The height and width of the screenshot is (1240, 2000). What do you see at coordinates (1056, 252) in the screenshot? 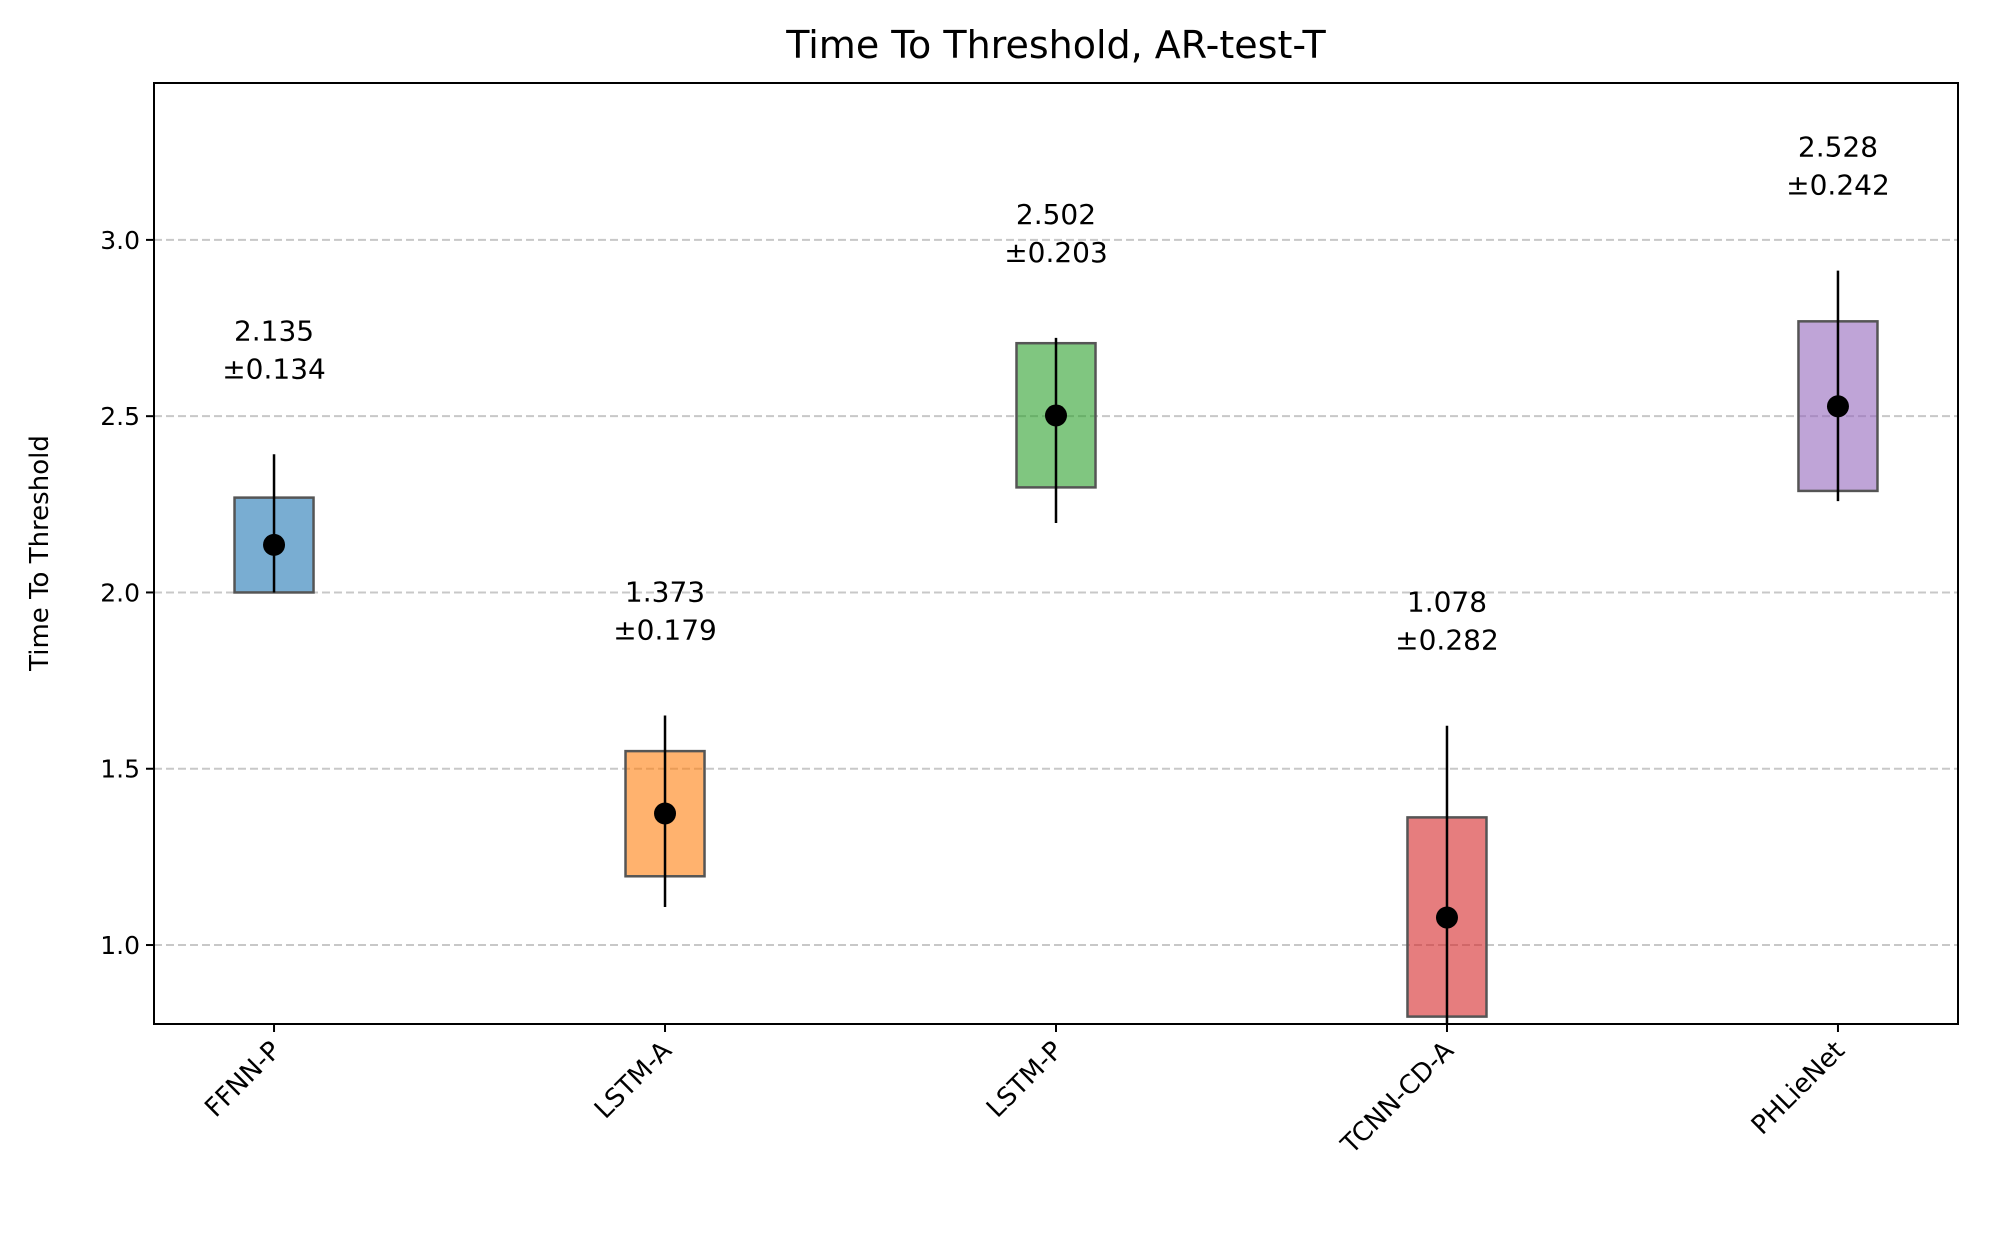
I see `error-label: ±0.203` at bounding box center [1056, 252].